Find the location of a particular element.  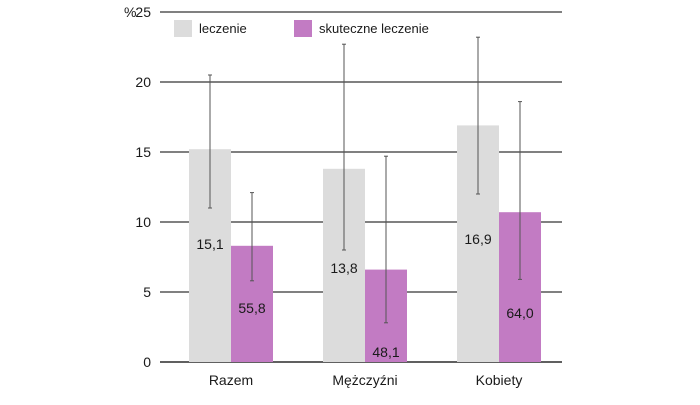

data-label-skuteczne-leczenie: 55,8 is located at coordinates (251, 308).